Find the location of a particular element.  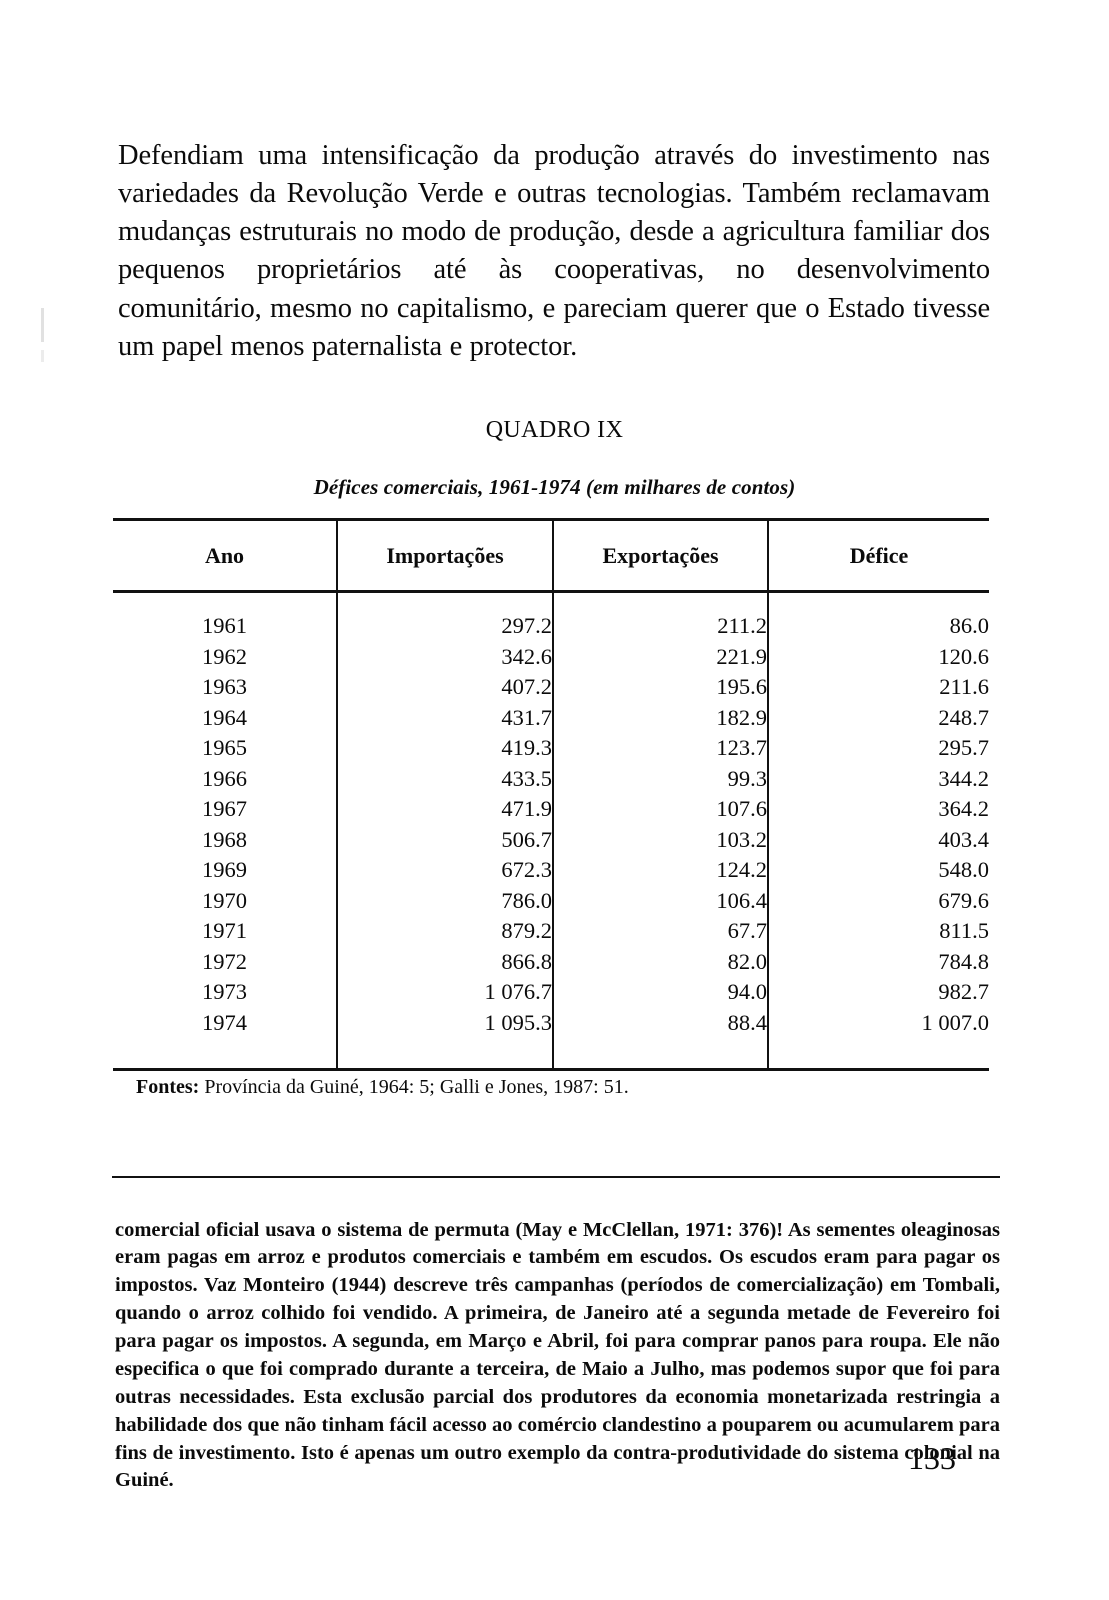

table-row: 1961 297.2 211.2 86.0 is located at coordinates (551, 616).